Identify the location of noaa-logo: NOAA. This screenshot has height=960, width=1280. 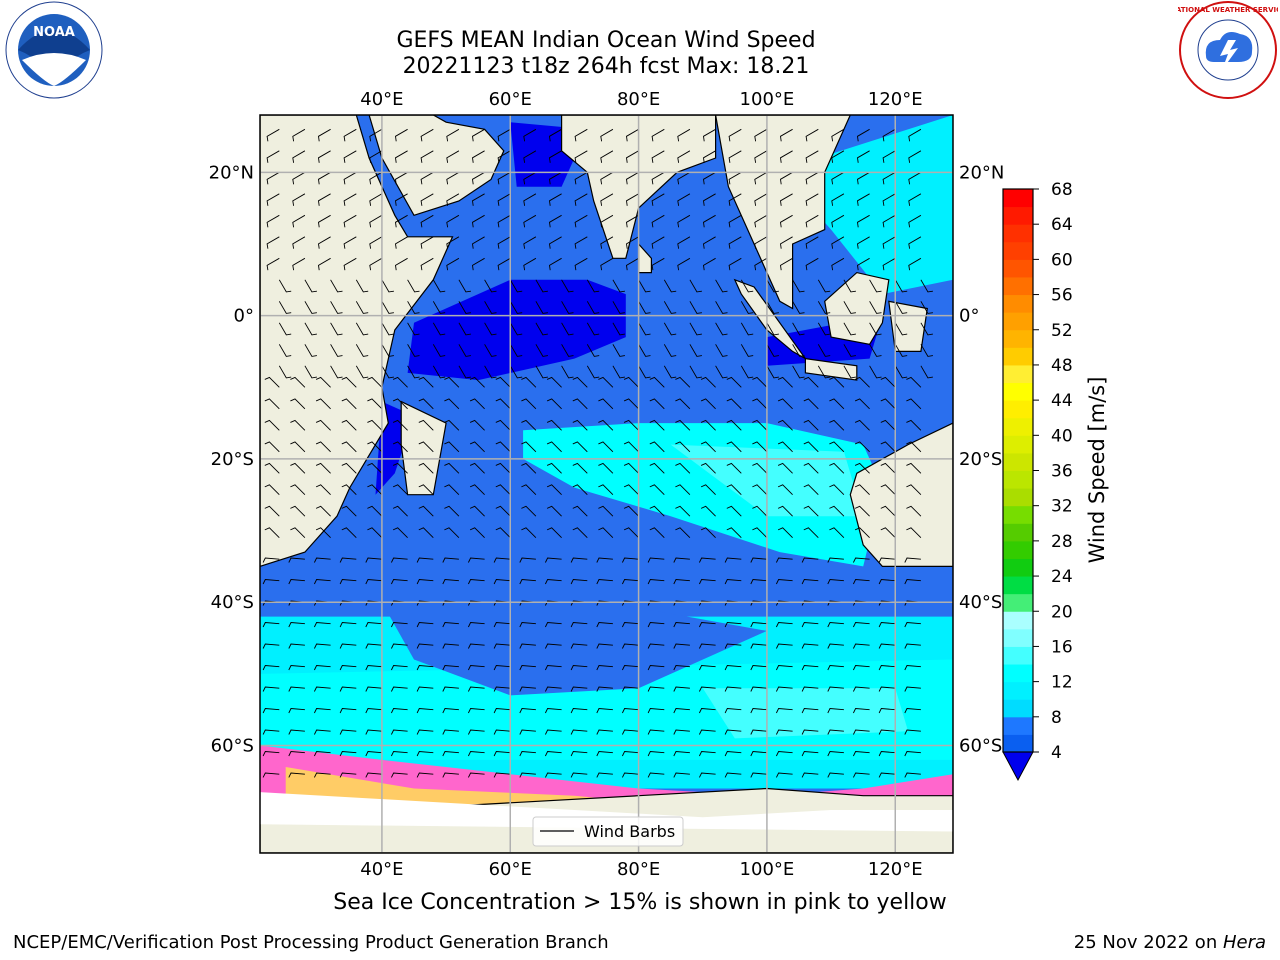
(54, 50).